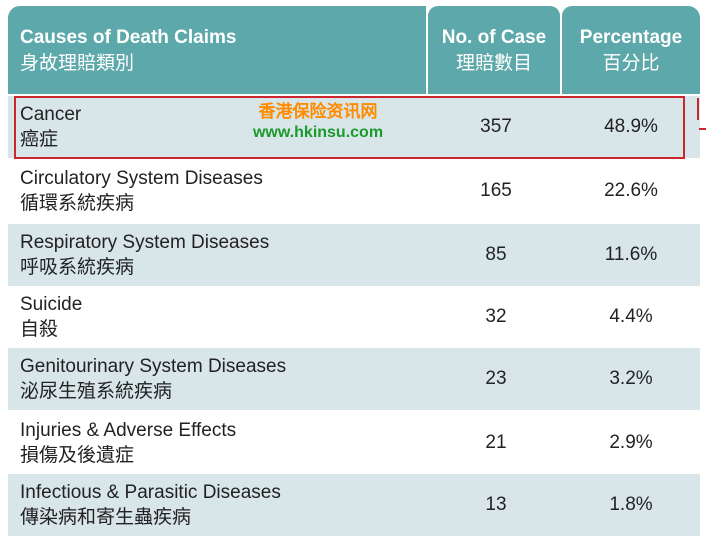 This screenshot has height=538, width=706. Describe the element at coordinates (631, 504) in the screenshot. I see `case-percentage: 1.8%` at that location.